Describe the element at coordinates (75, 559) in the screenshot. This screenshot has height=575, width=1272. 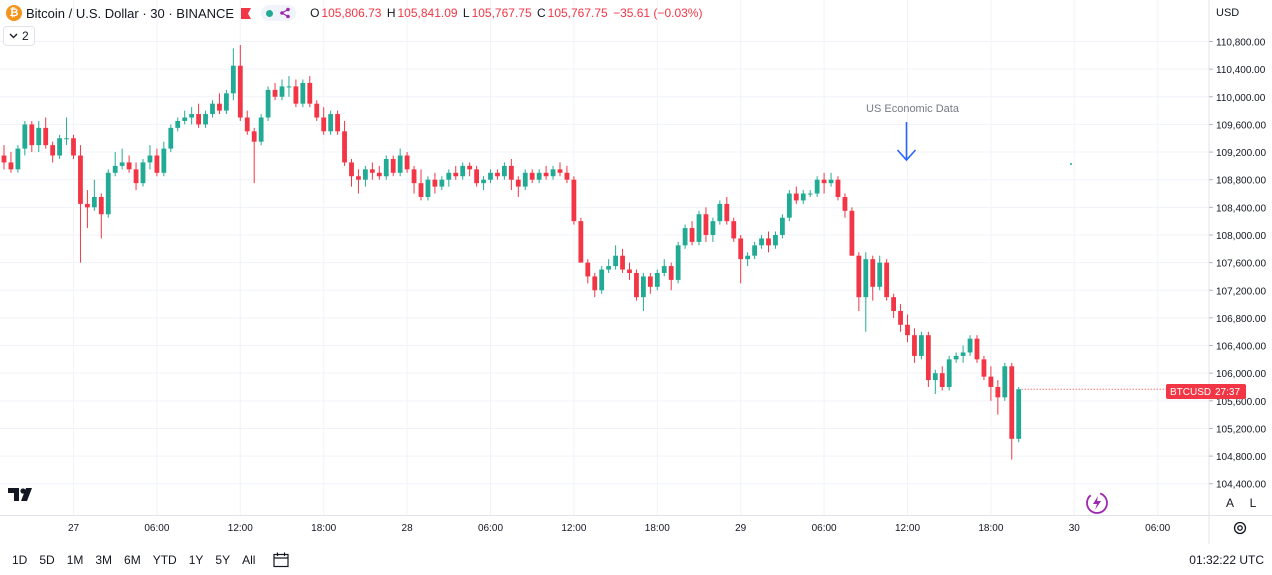
I see `range-1m-button: 1M` at that location.